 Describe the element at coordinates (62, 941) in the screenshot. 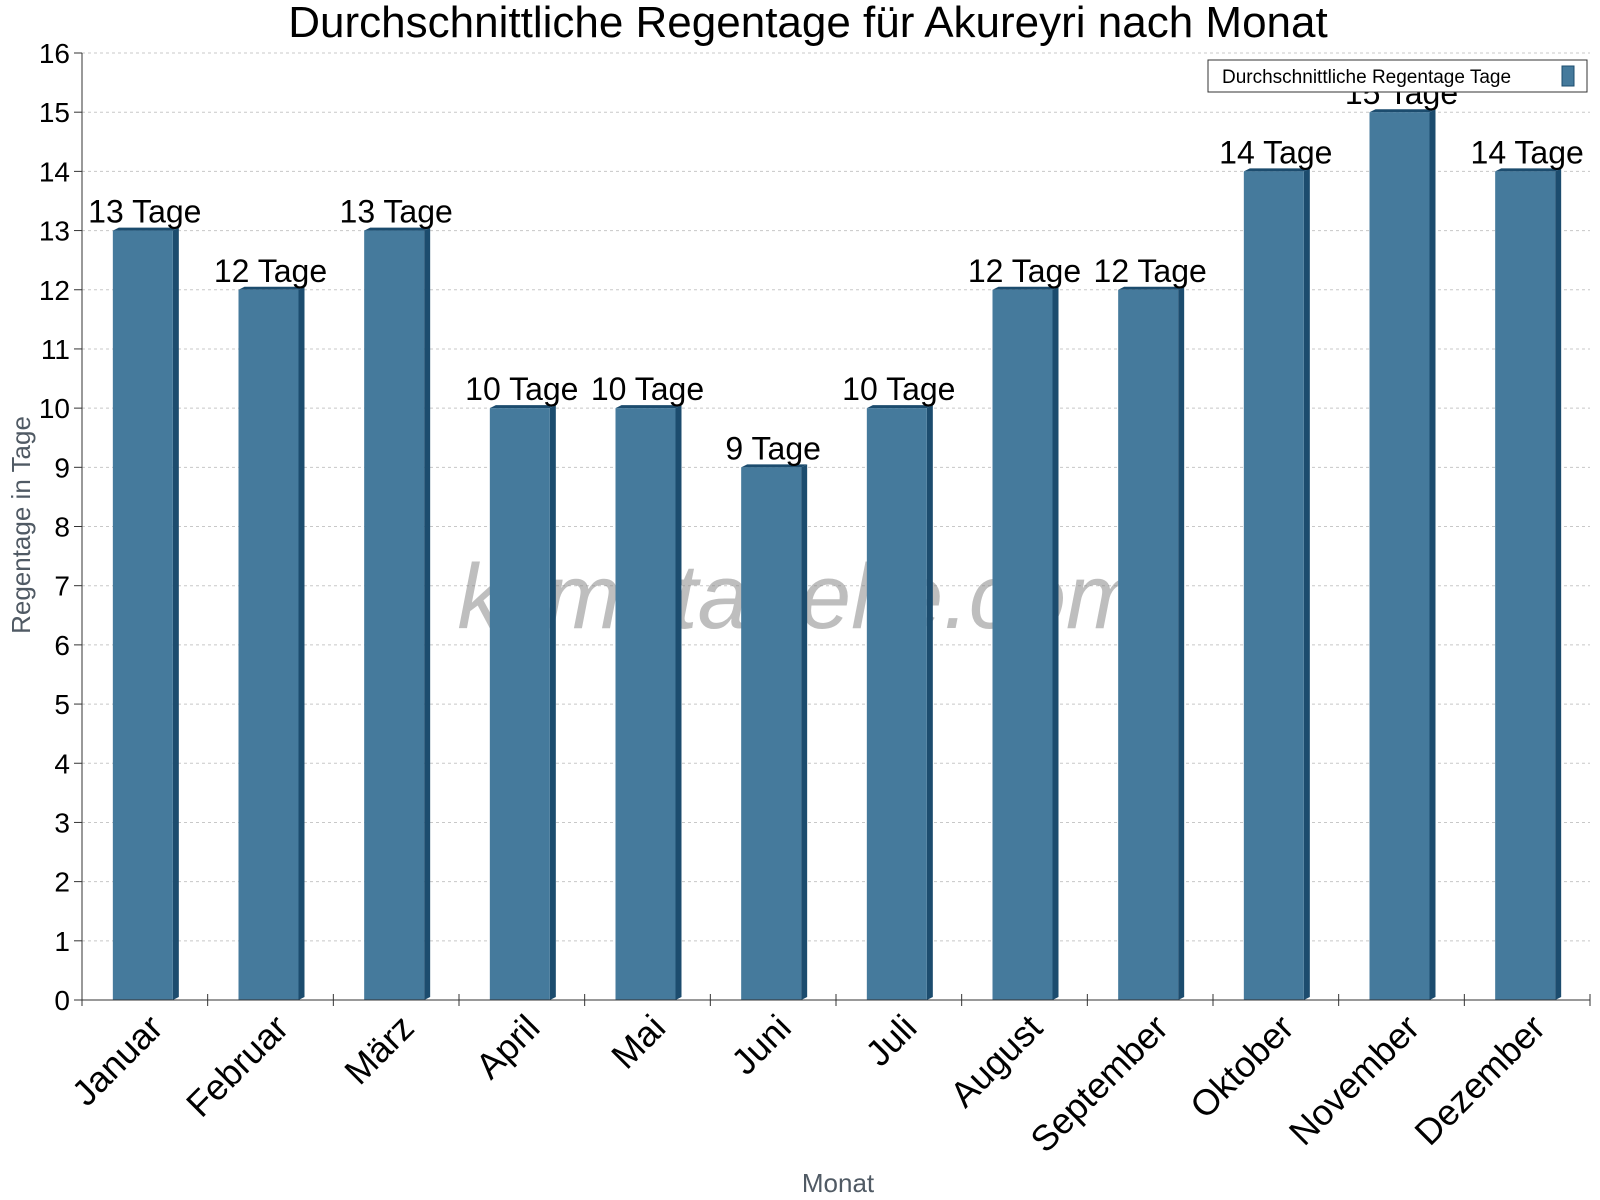

I see `y-tick-label: 1` at that location.